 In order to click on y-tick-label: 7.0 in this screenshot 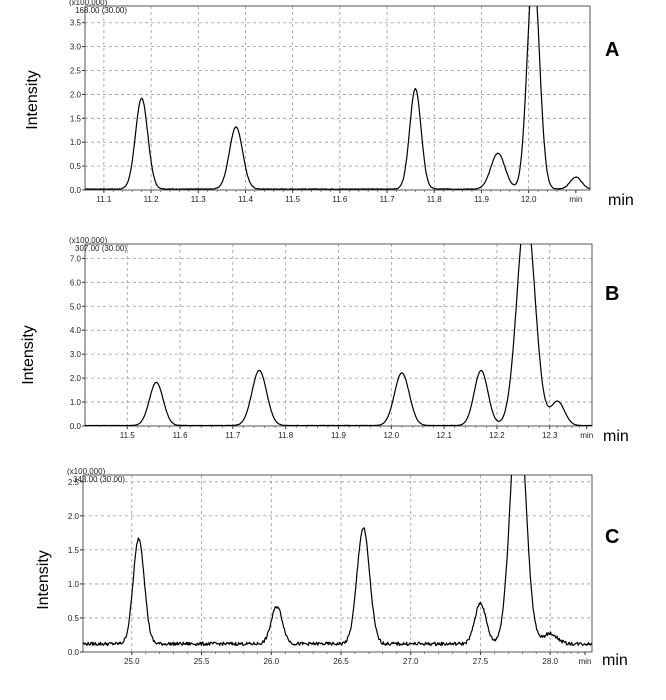, I will do `click(76, 258)`.